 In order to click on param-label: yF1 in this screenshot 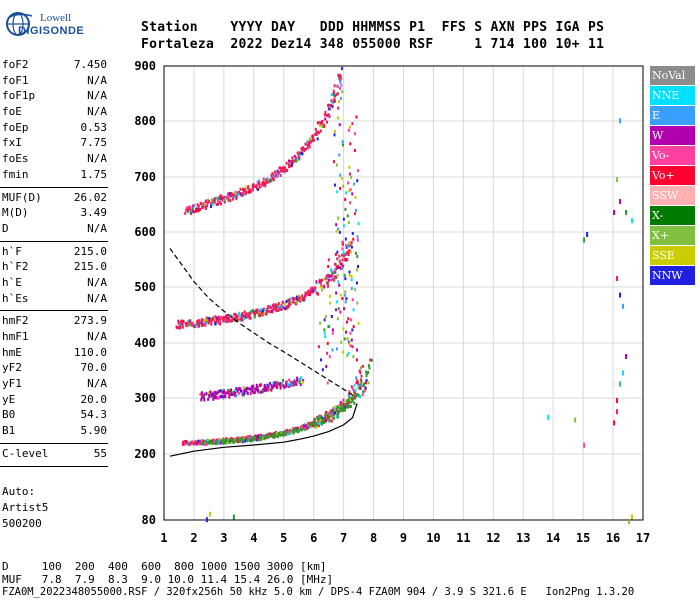, I will do `click(12, 384)`.